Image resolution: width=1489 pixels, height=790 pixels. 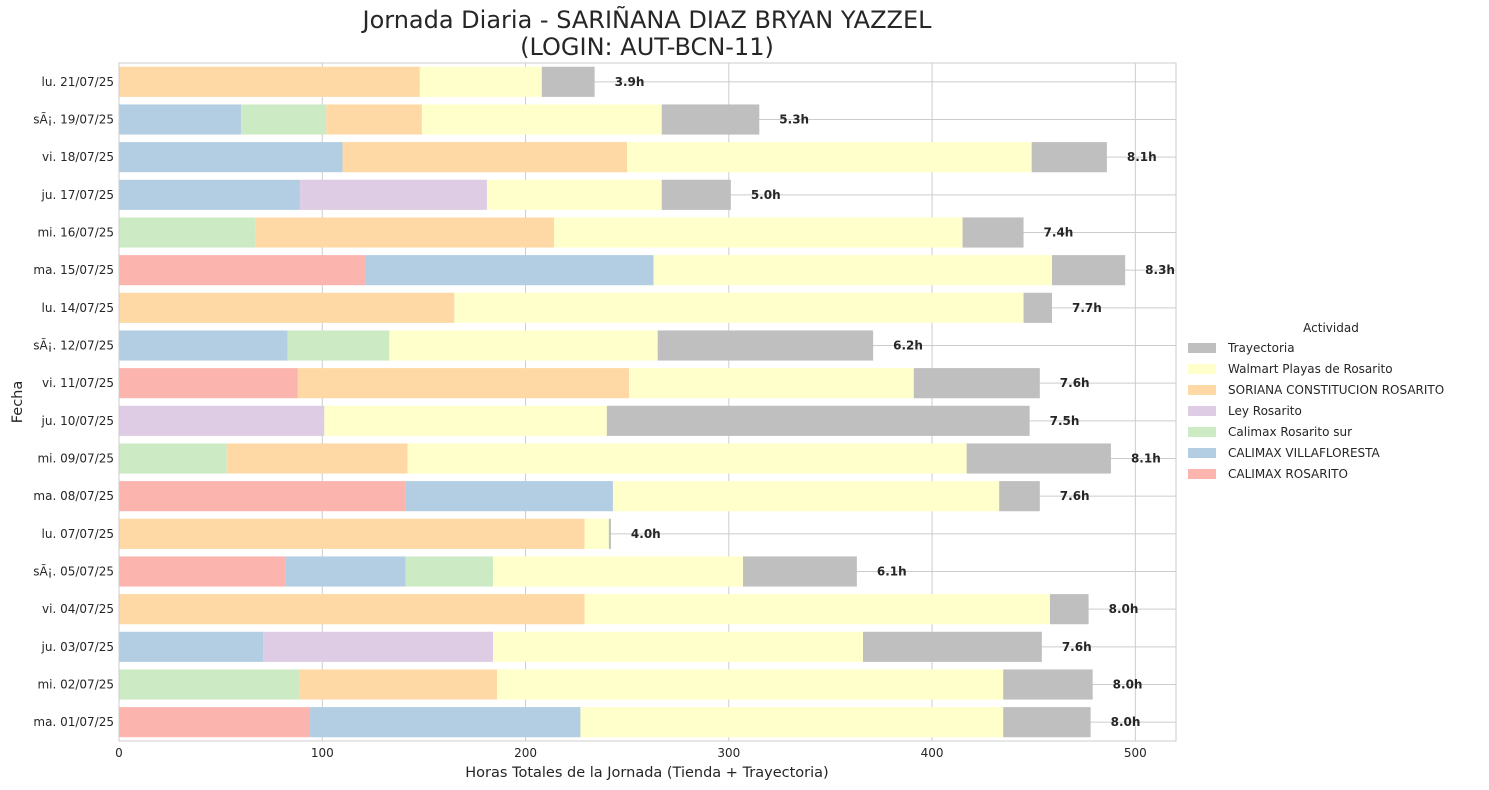 I want to click on legend-swatch-calimax-rosarito, so click(x=1202, y=474).